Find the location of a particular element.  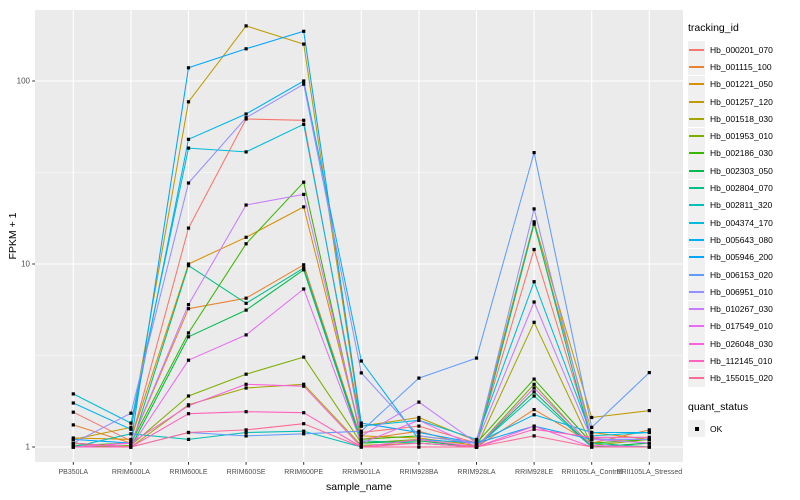

legend-label: Hb_002303_050 is located at coordinates (741, 170).